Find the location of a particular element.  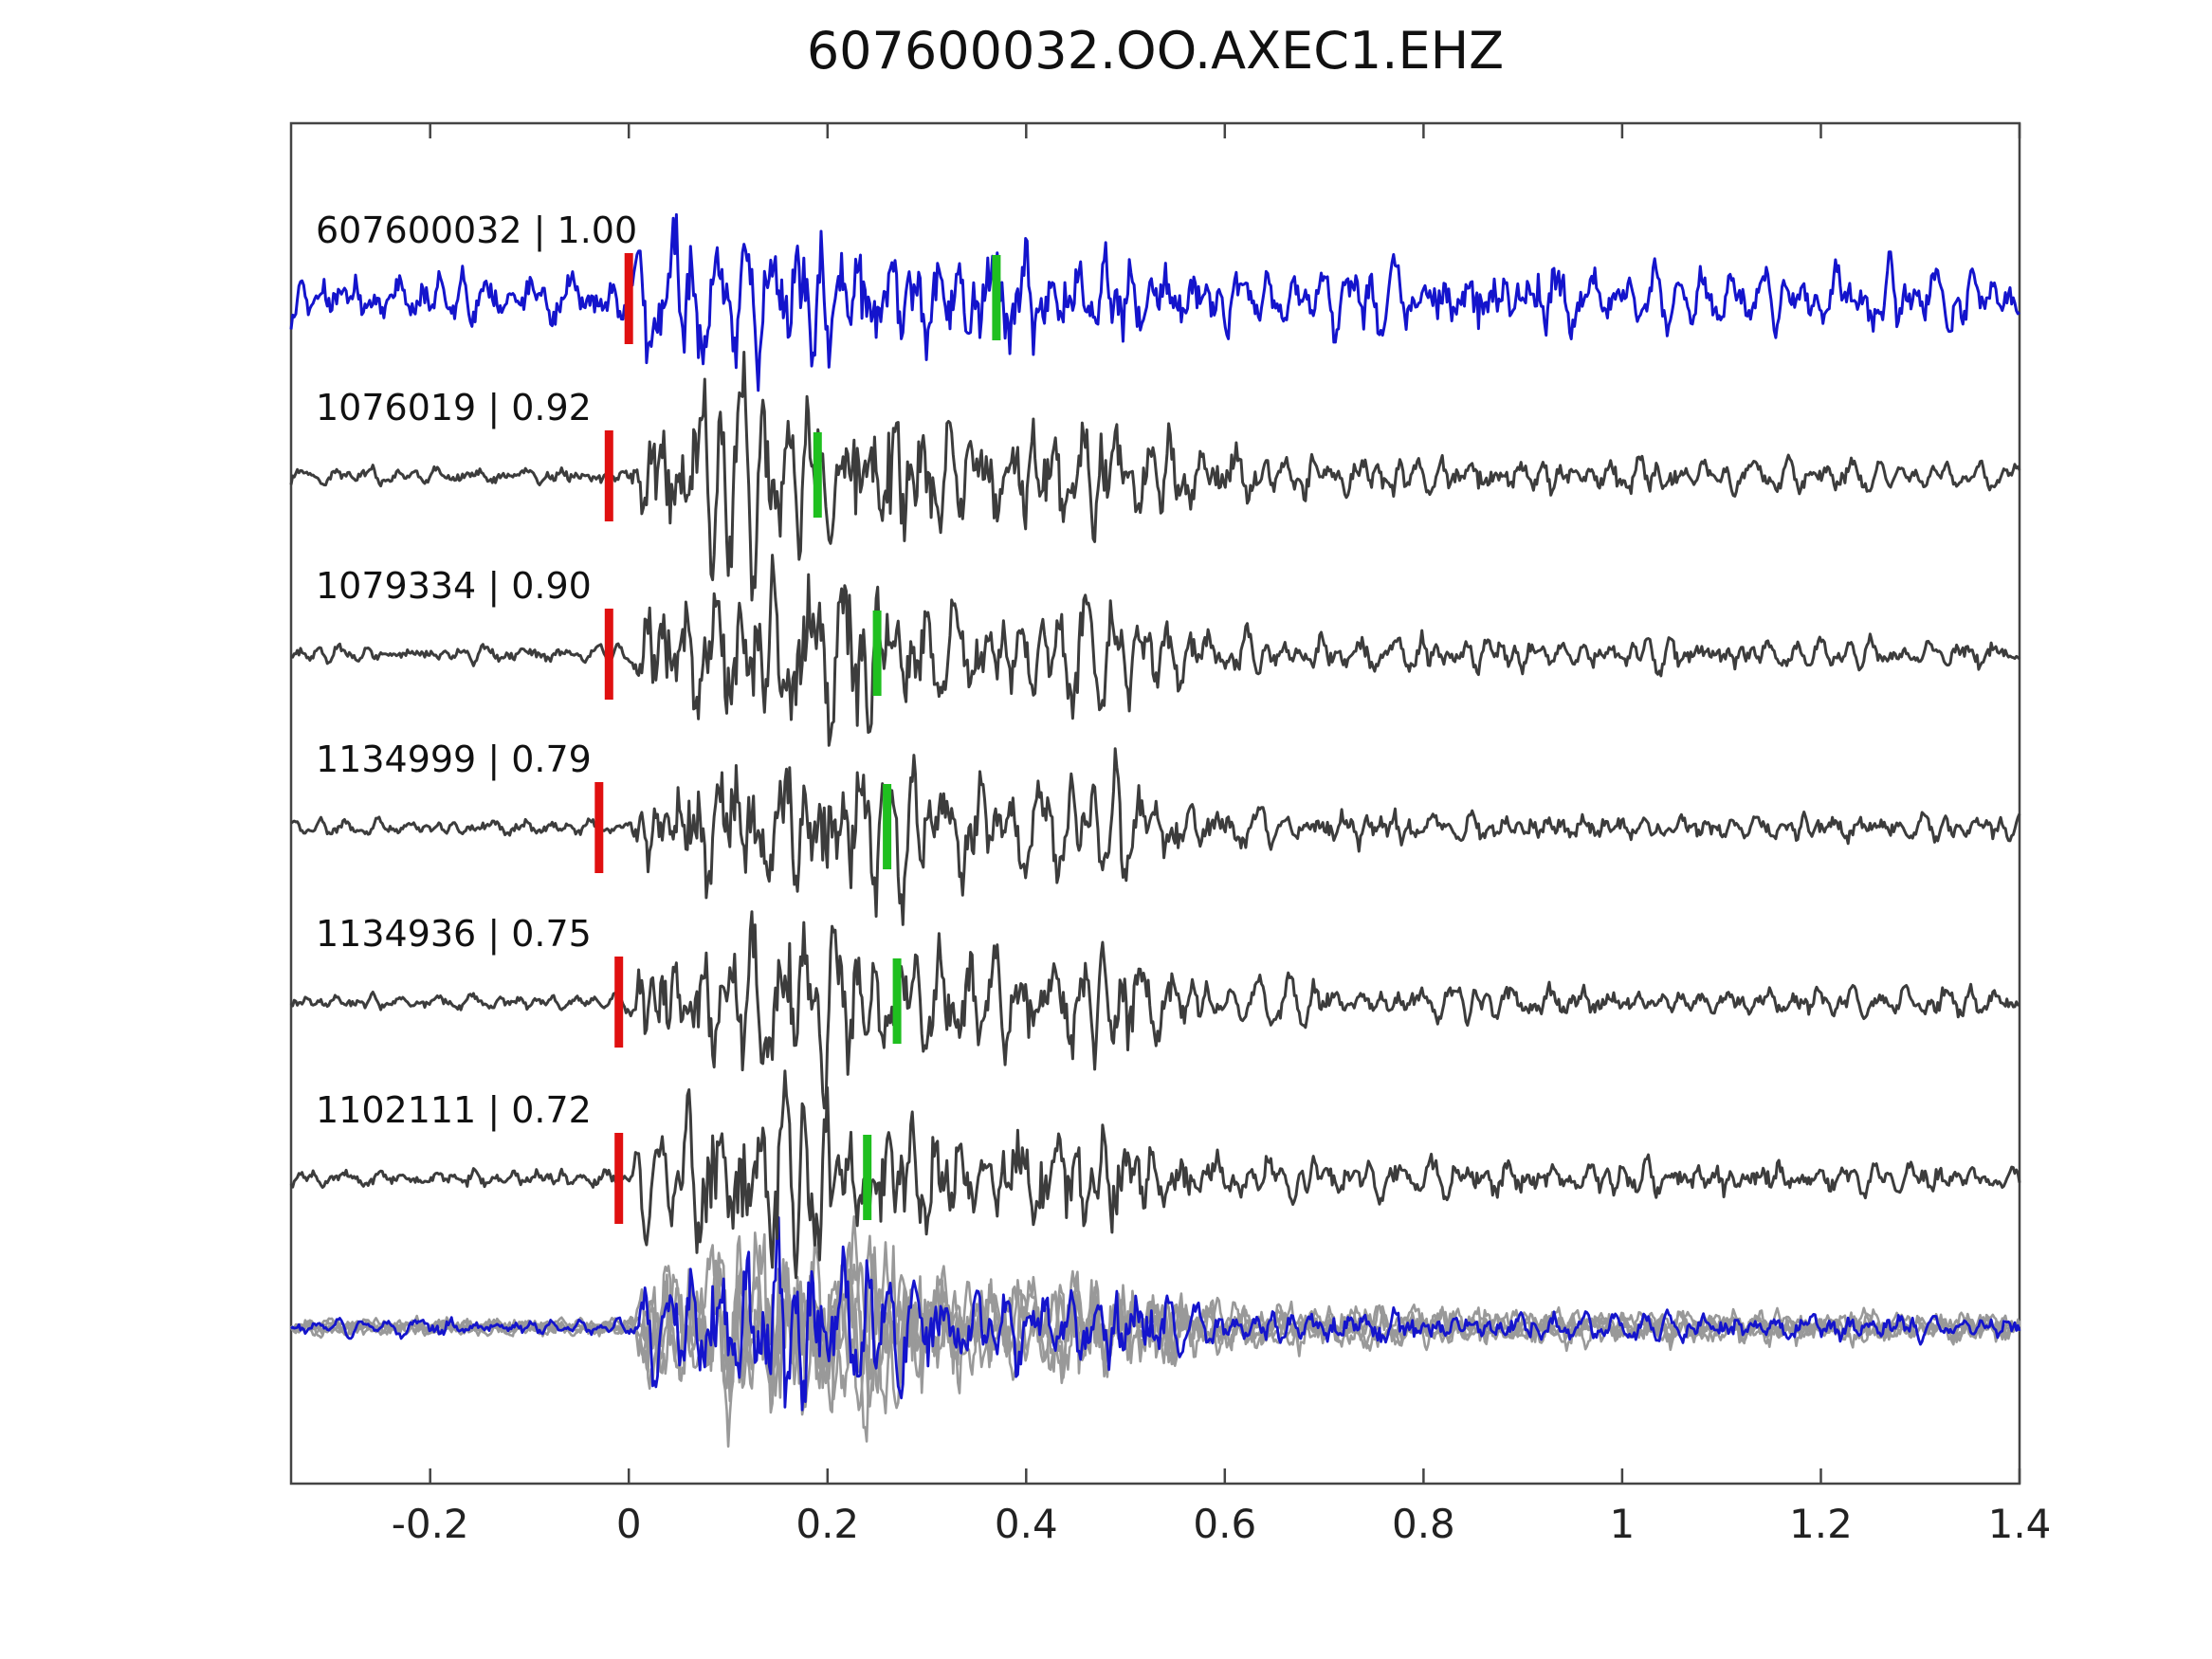

trace-label-1079334: 1079334 | 0.90 is located at coordinates (454, 586).